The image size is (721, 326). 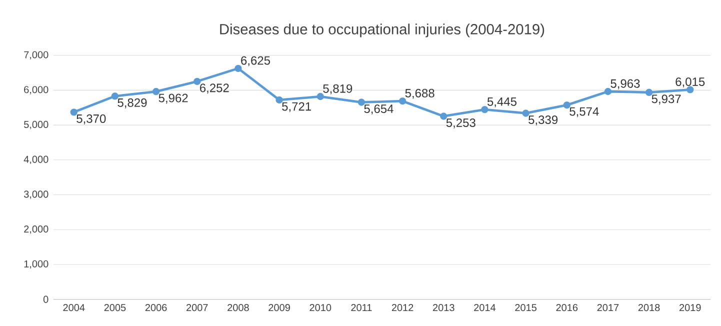 What do you see at coordinates (690, 308) in the screenshot?
I see `x-tick-label: 2019` at bounding box center [690, 308].